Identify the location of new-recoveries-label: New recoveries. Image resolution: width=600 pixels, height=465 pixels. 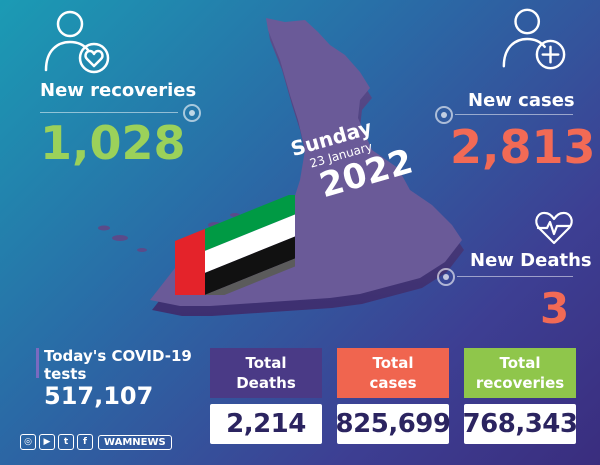
(118, 90).